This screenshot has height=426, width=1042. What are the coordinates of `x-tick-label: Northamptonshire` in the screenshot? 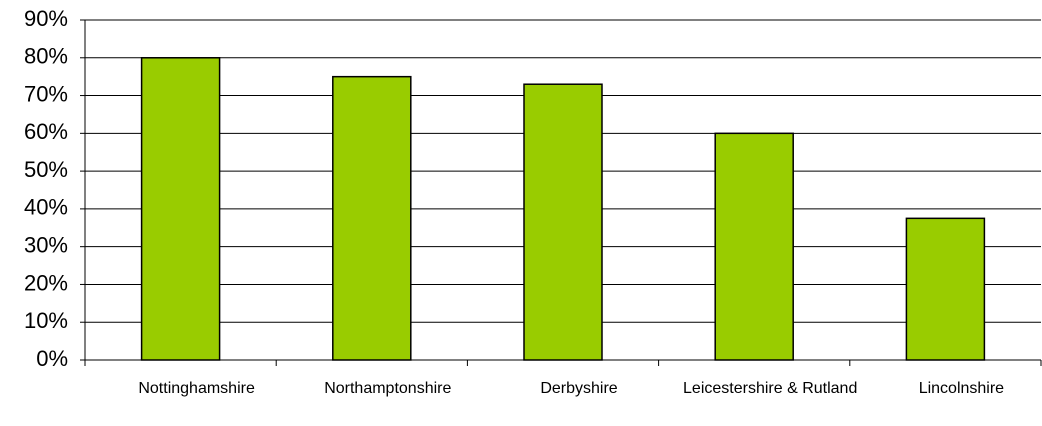 It's located at (388, 388).